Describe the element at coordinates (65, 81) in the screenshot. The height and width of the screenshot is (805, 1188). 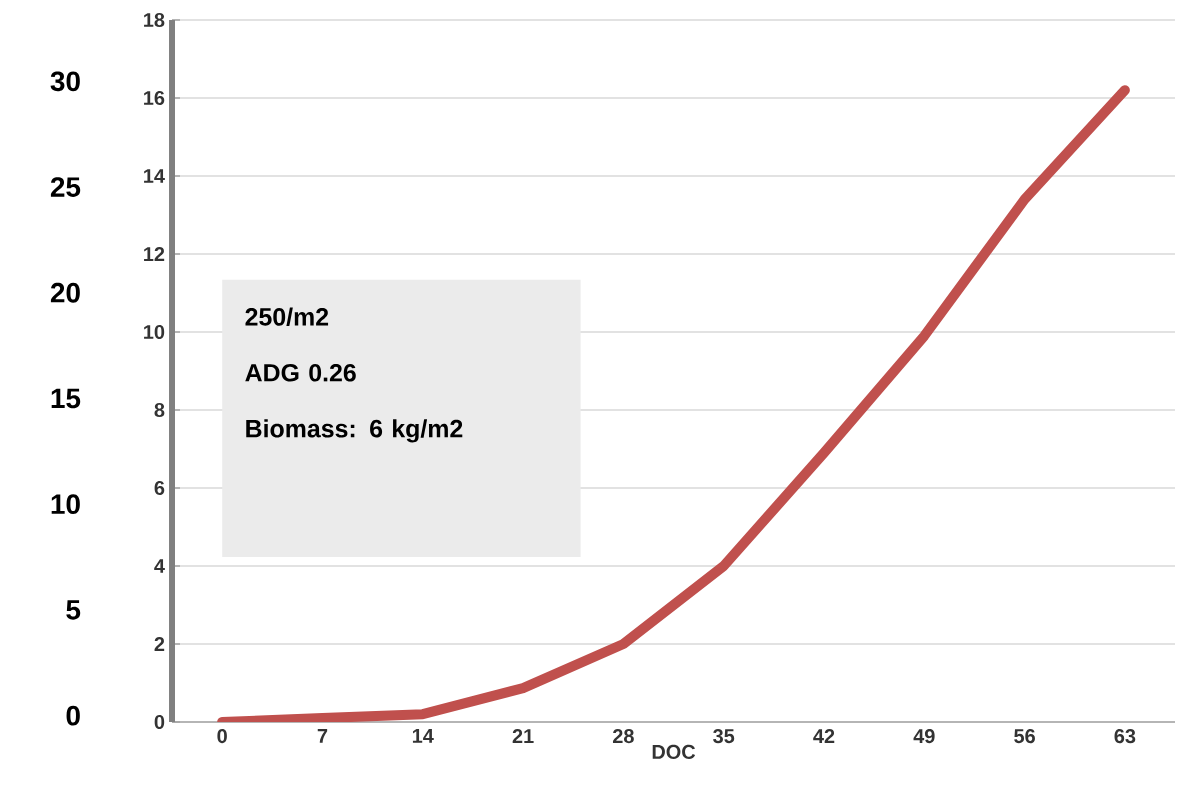
I see `y2-tick-label: 30` at that location.